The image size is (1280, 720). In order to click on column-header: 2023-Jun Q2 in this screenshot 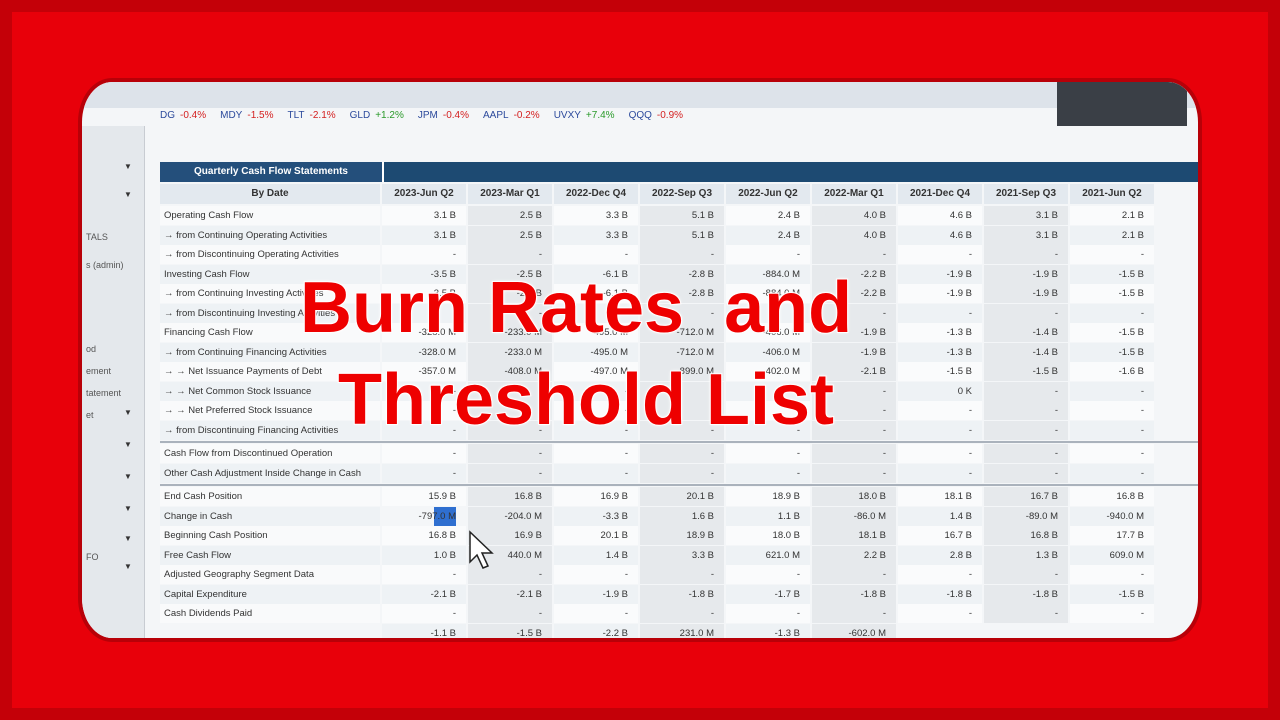, I will do `click(424, 194)`.